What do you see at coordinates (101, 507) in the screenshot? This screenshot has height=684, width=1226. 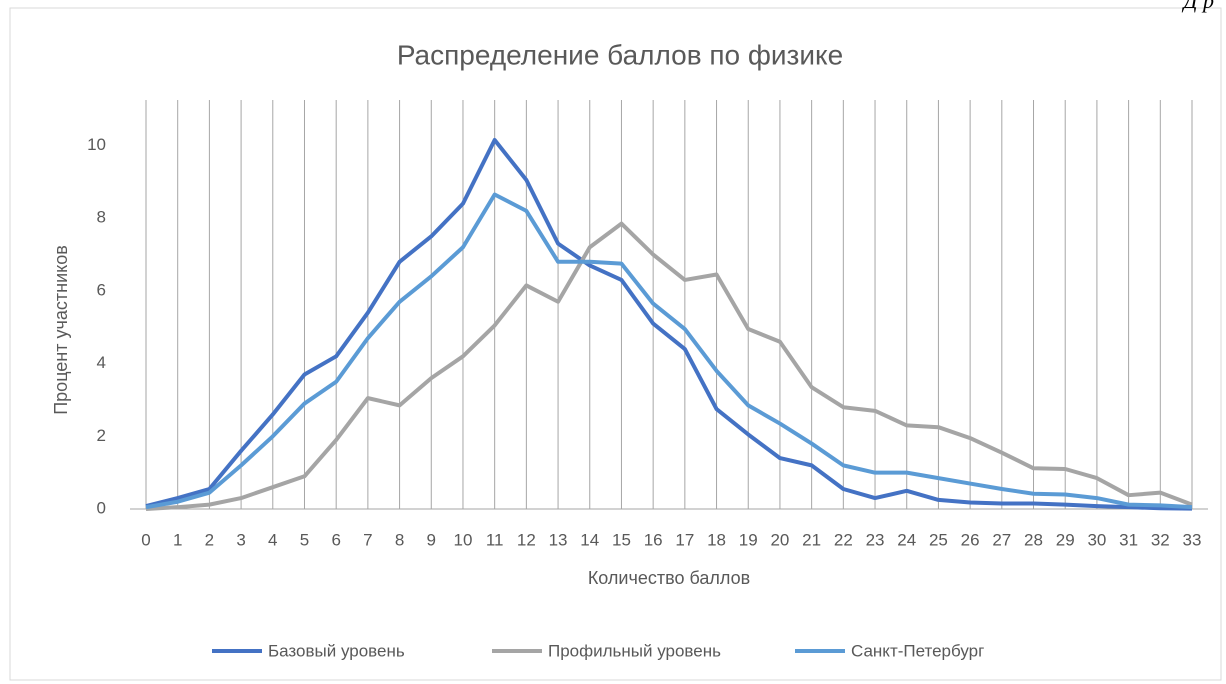 I see `y-tick-label: 0` at bounding box center [101, 507].